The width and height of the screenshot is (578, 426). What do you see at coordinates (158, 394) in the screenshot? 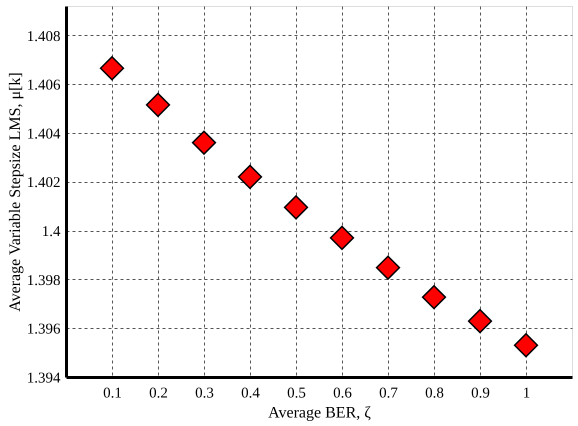
I see `x-tick-label: 0.2` at bounding box center [158, 394].